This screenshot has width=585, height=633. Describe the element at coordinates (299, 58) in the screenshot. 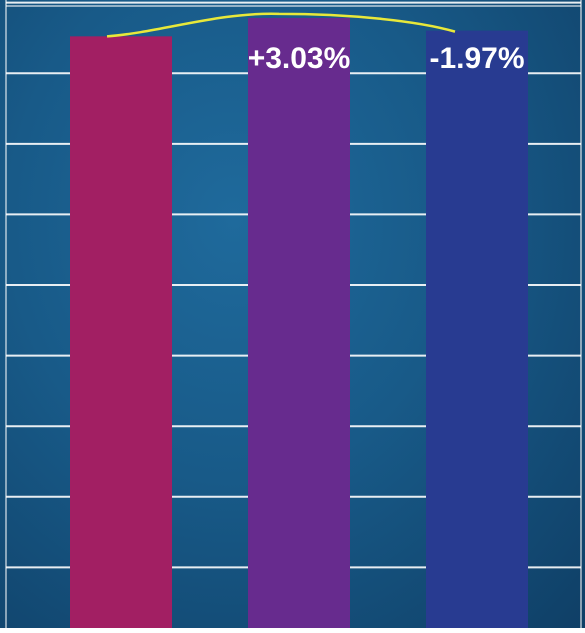

I see `data-label: +3.03%` at that location.